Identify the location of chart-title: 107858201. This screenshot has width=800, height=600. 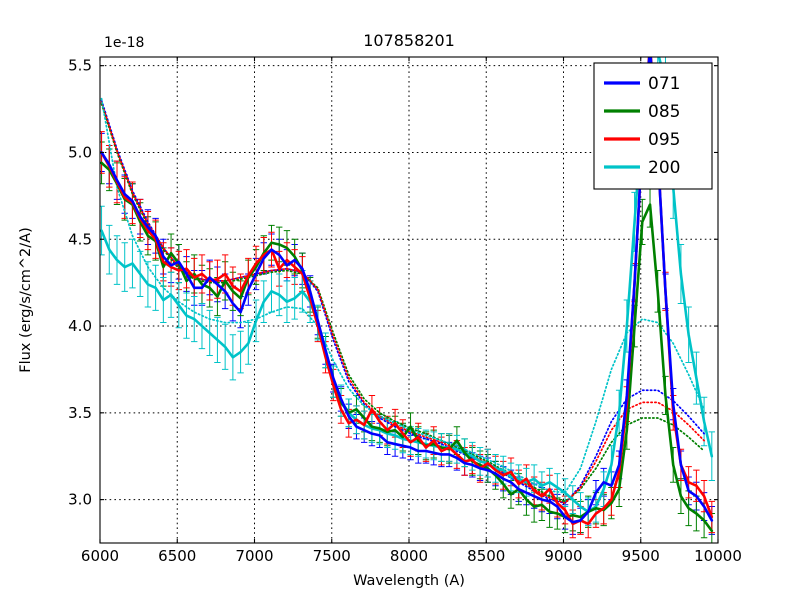
(409, 40).